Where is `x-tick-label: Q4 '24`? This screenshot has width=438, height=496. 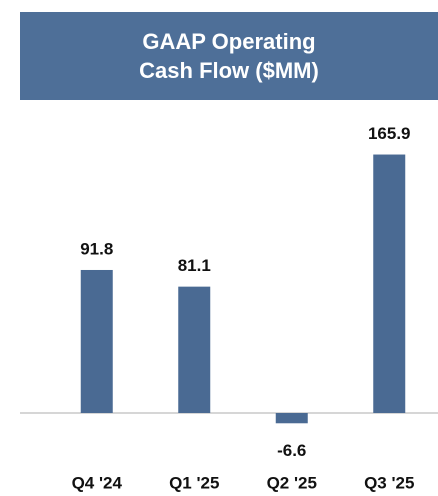 x-tick-label: Q4 '24 is located at coordinates (97, 482).